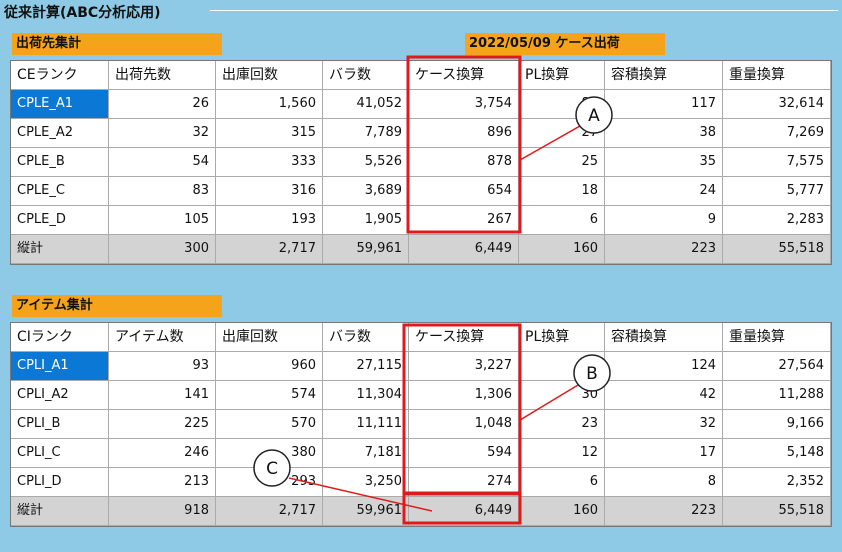  Describe the element at coordinates (269, 366) in the screenshot. I see `table-cell: 960` at that location.